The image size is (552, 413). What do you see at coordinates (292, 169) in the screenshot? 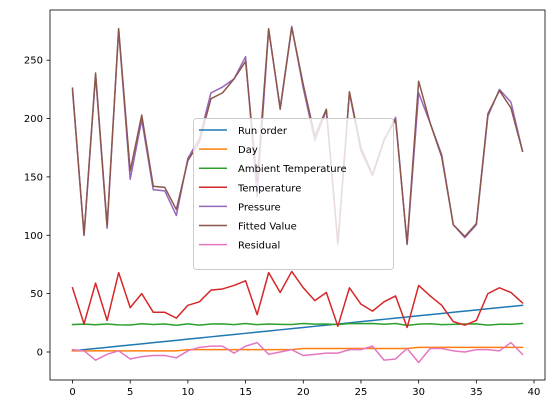
I see `legend-label: Ambient Temperature` at bounding box center [292, 169].